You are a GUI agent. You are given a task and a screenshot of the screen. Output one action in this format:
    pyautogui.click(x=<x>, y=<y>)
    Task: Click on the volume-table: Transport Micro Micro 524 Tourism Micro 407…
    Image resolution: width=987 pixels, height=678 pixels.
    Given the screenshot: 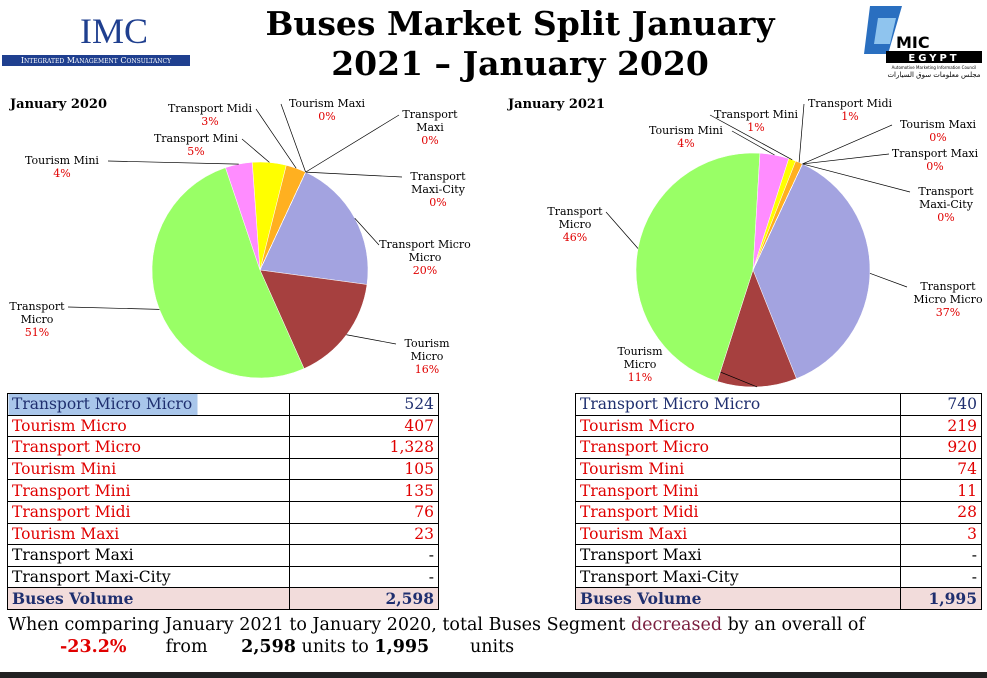 What is the action you would take?
    pyautogui.click(x=223, y=501)
    